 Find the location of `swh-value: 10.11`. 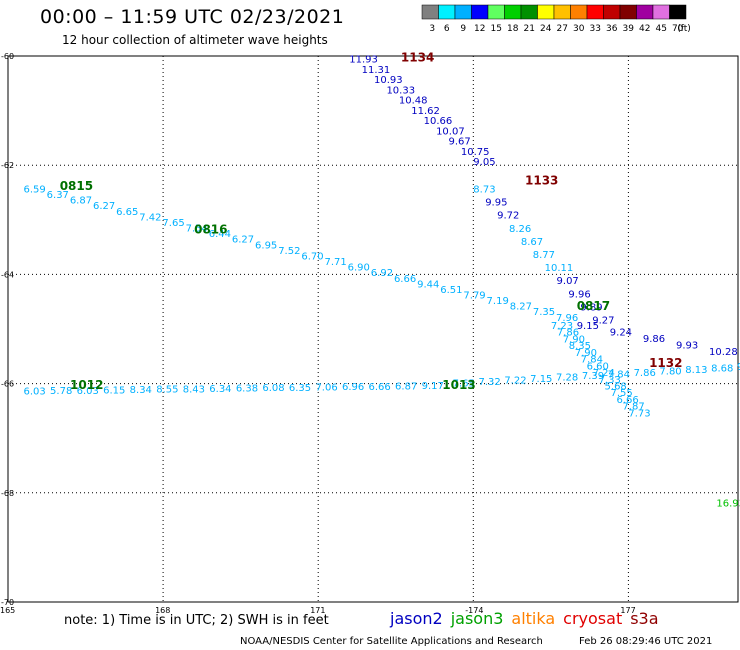

swh-value: 10.11 is located at coordinates (559, 268).